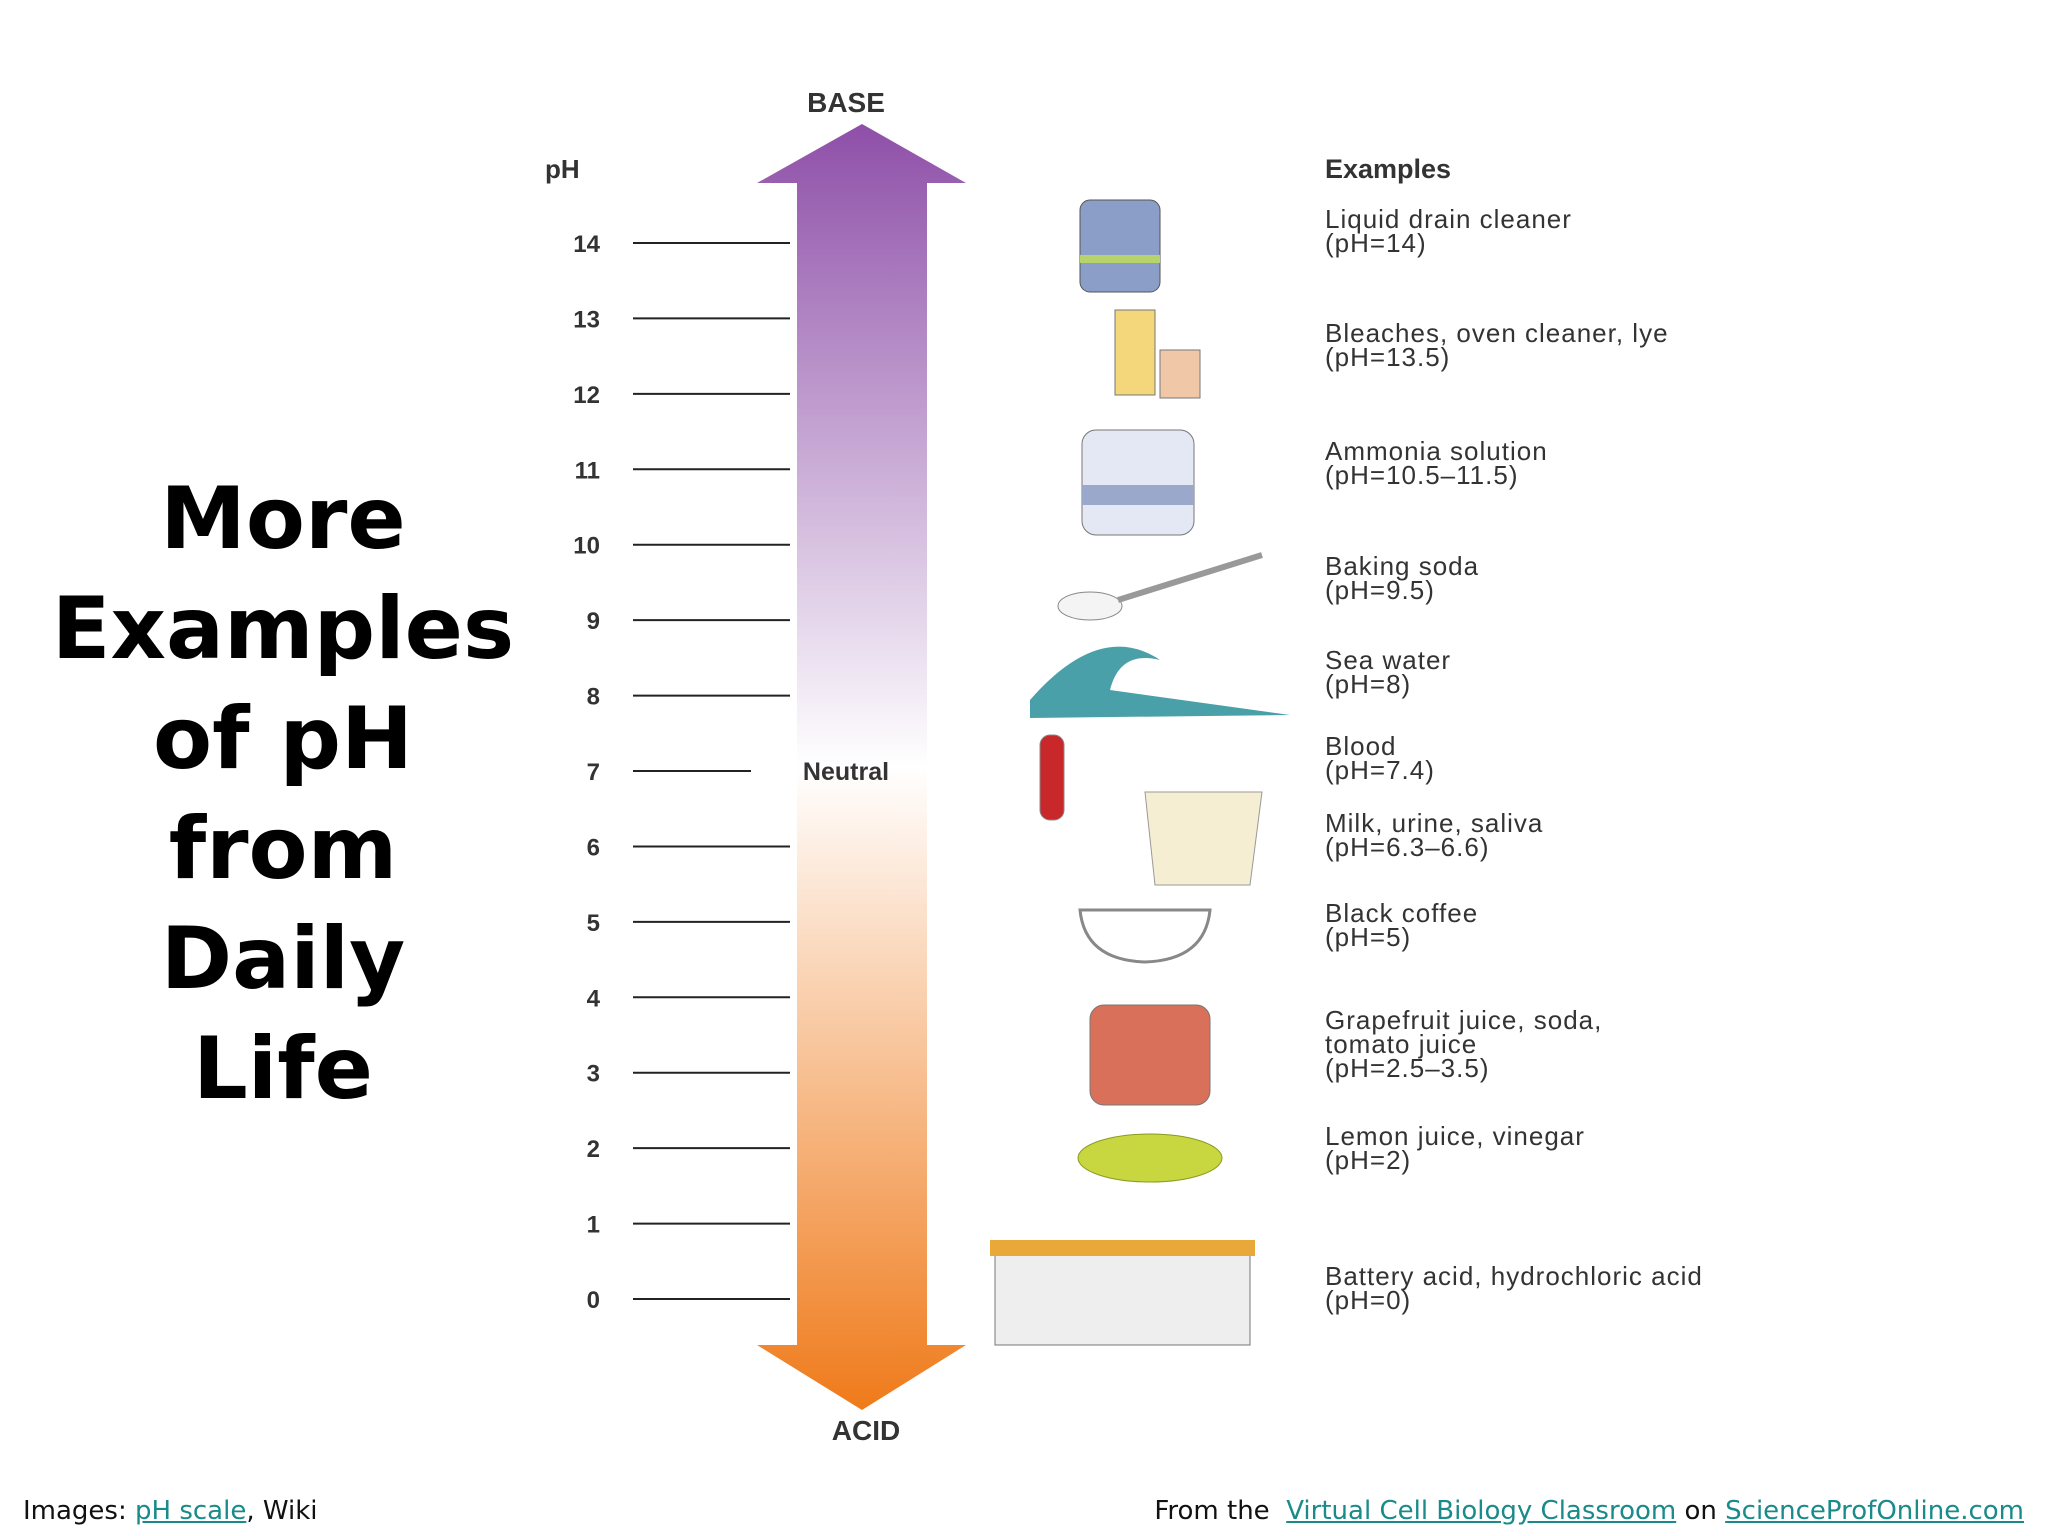  What do you see at coordinates (282, 1511) in the screenshot?
I see `footer-text: , Wiki` at bounding box center [282, 1511].